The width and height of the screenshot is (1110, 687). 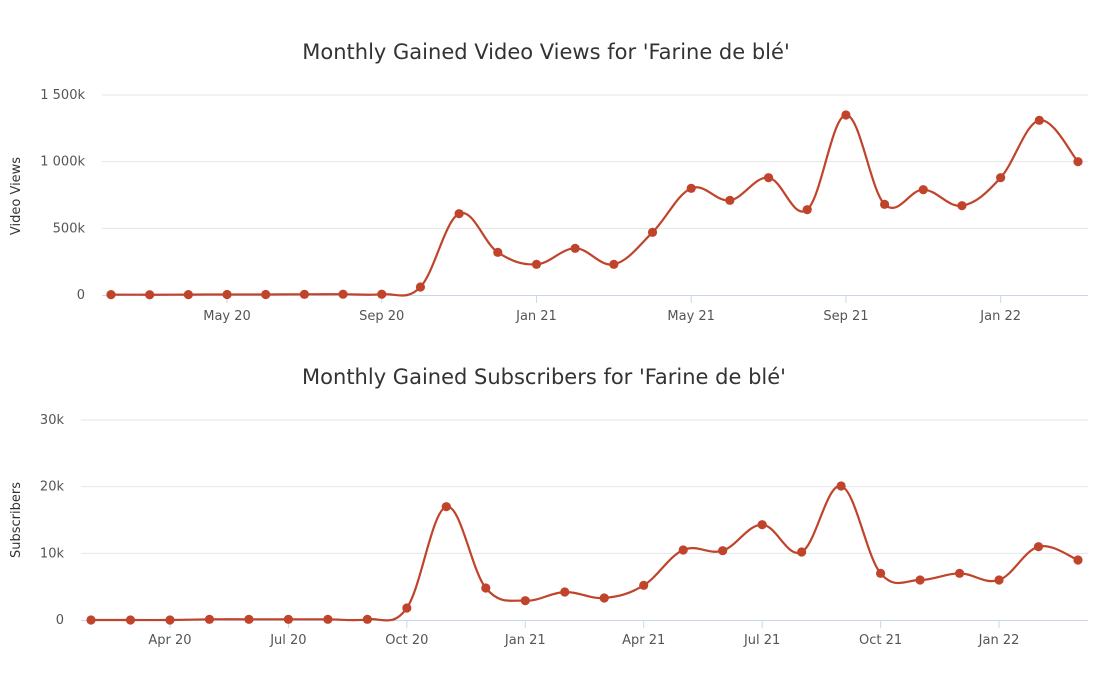 I want to click on views-data-point: Jul 21: 880000, so click(x=768, y=178).